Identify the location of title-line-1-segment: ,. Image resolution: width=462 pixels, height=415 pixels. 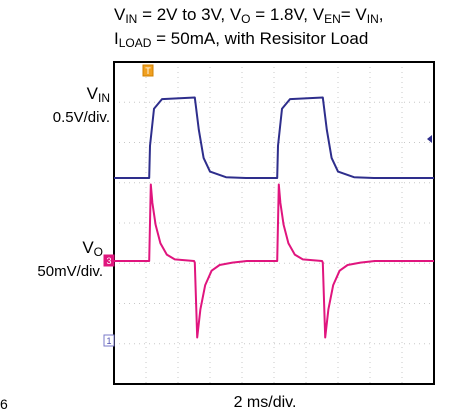
(381, 14).